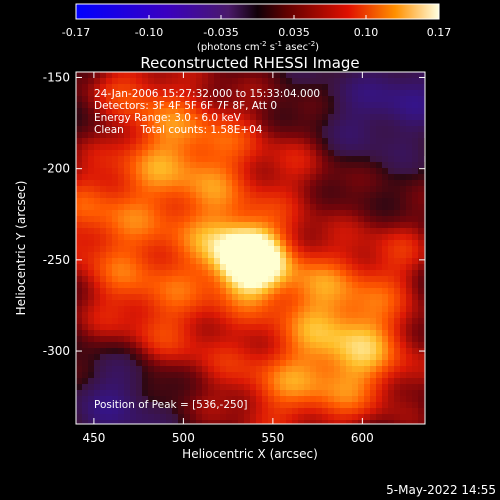  What do you see at coordinates (76, 32) in the screenshot?
I see `colorbar-tick-label: -0.17` at bounding box center [76, 32].